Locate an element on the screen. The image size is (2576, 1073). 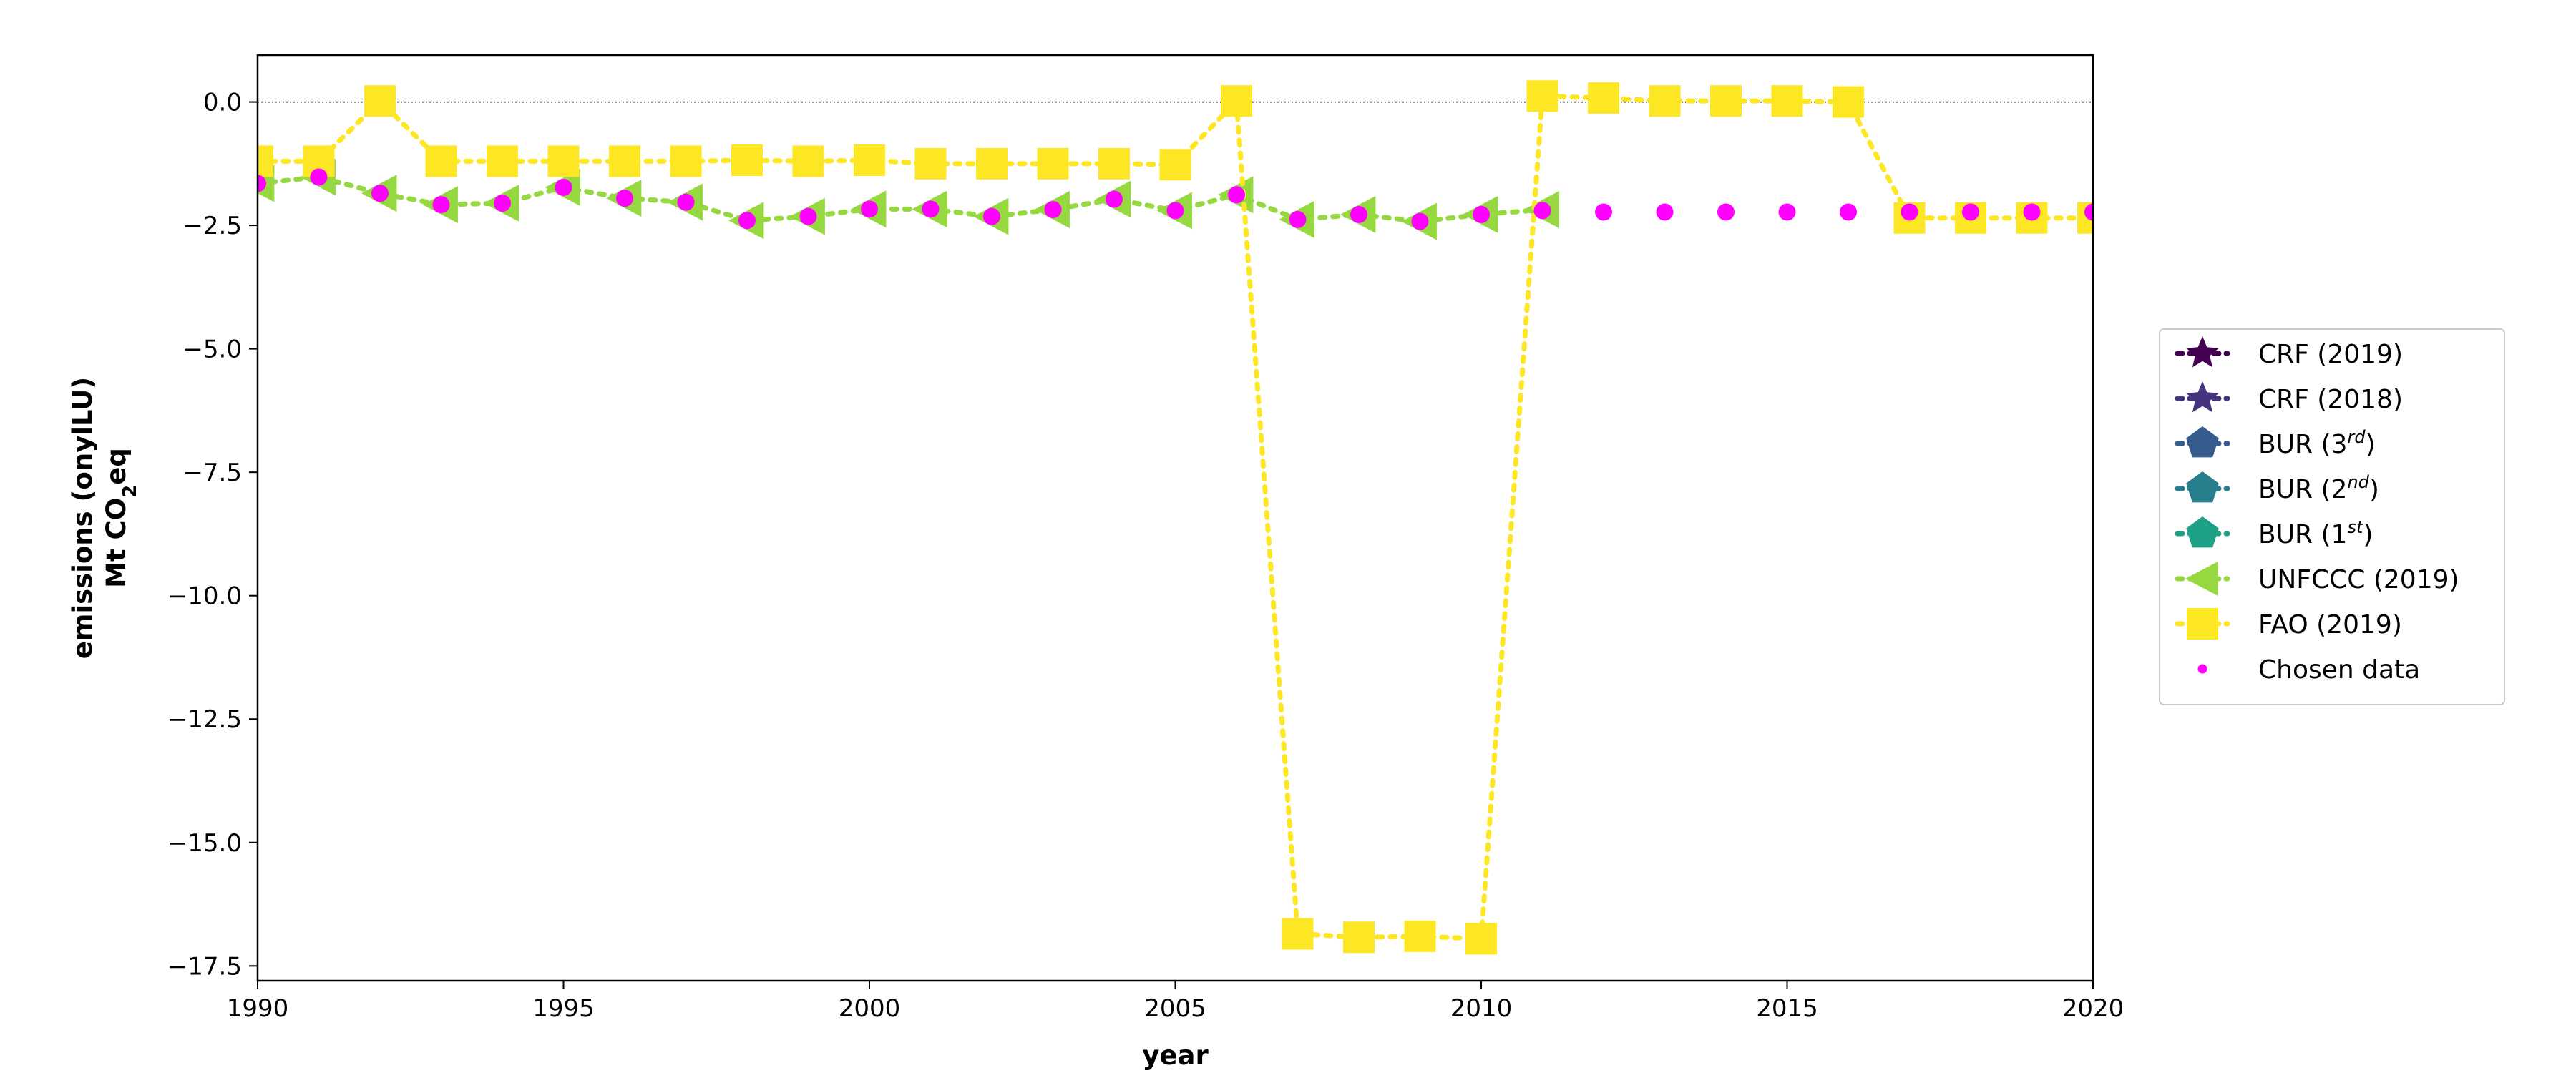
legend-entry: FAO (2019) is located at coordinates (2288, 624).